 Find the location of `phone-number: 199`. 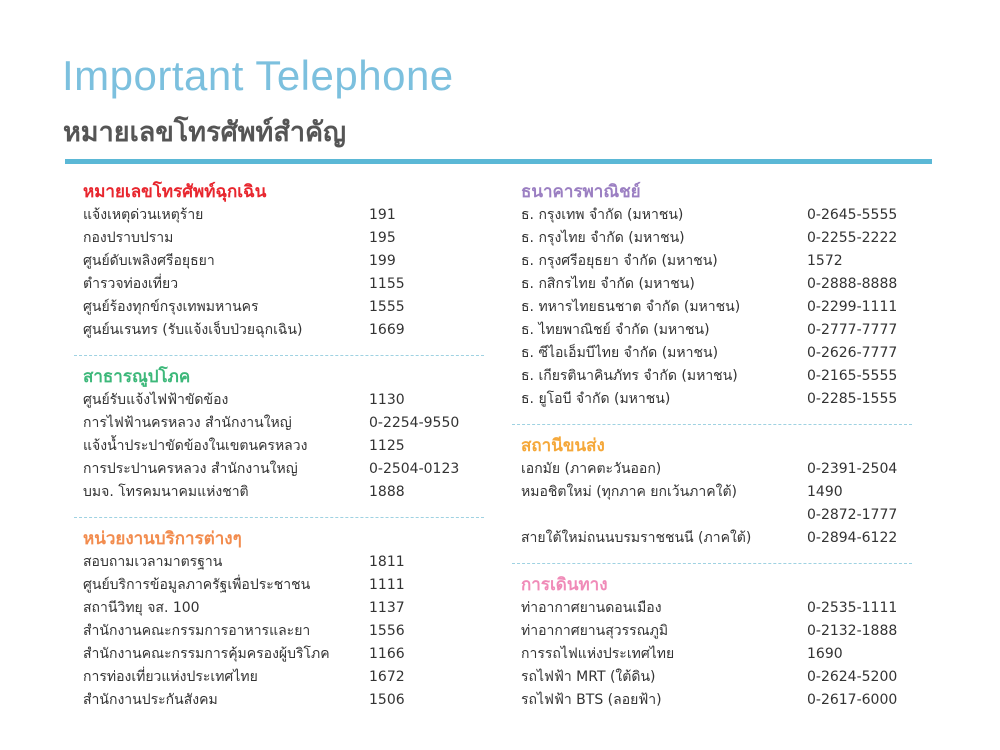

phone-number: 199 is located at coordinates (382, 261).